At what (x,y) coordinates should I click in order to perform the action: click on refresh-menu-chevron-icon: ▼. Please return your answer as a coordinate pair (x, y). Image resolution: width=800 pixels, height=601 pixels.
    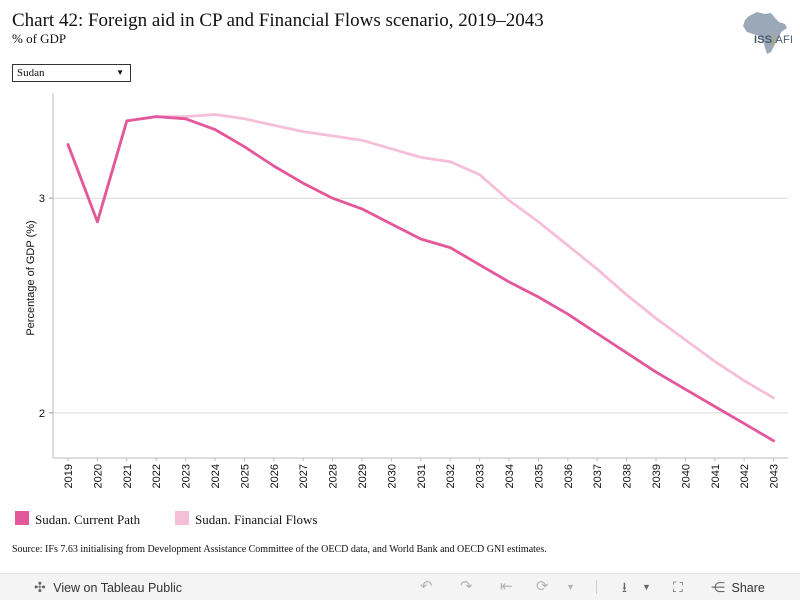
    Looking at the image, I should click on (570, 587).